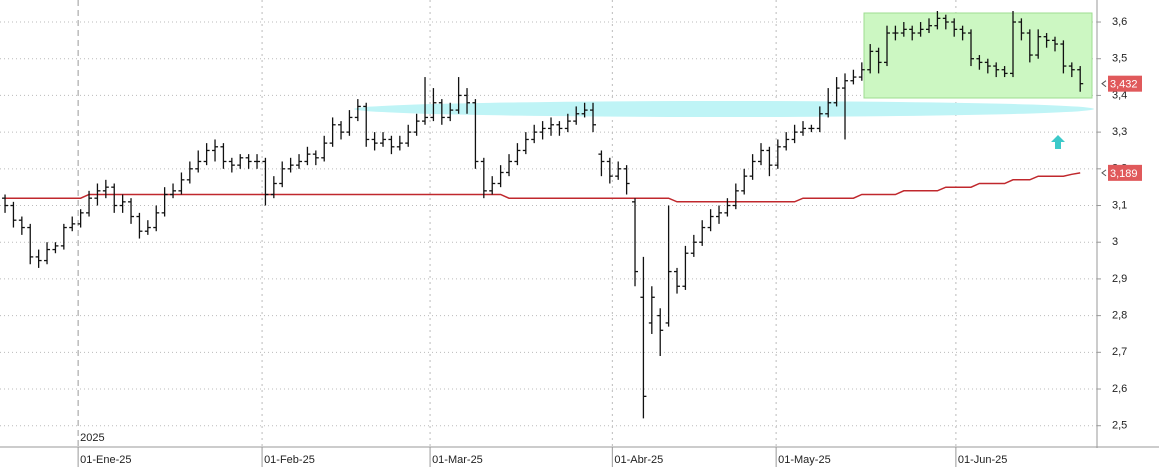  What do you see at coordinates (1119, 95) in the screenshot?
I see `y-tick-label: 3,4` at bounding box center [1119, 95].